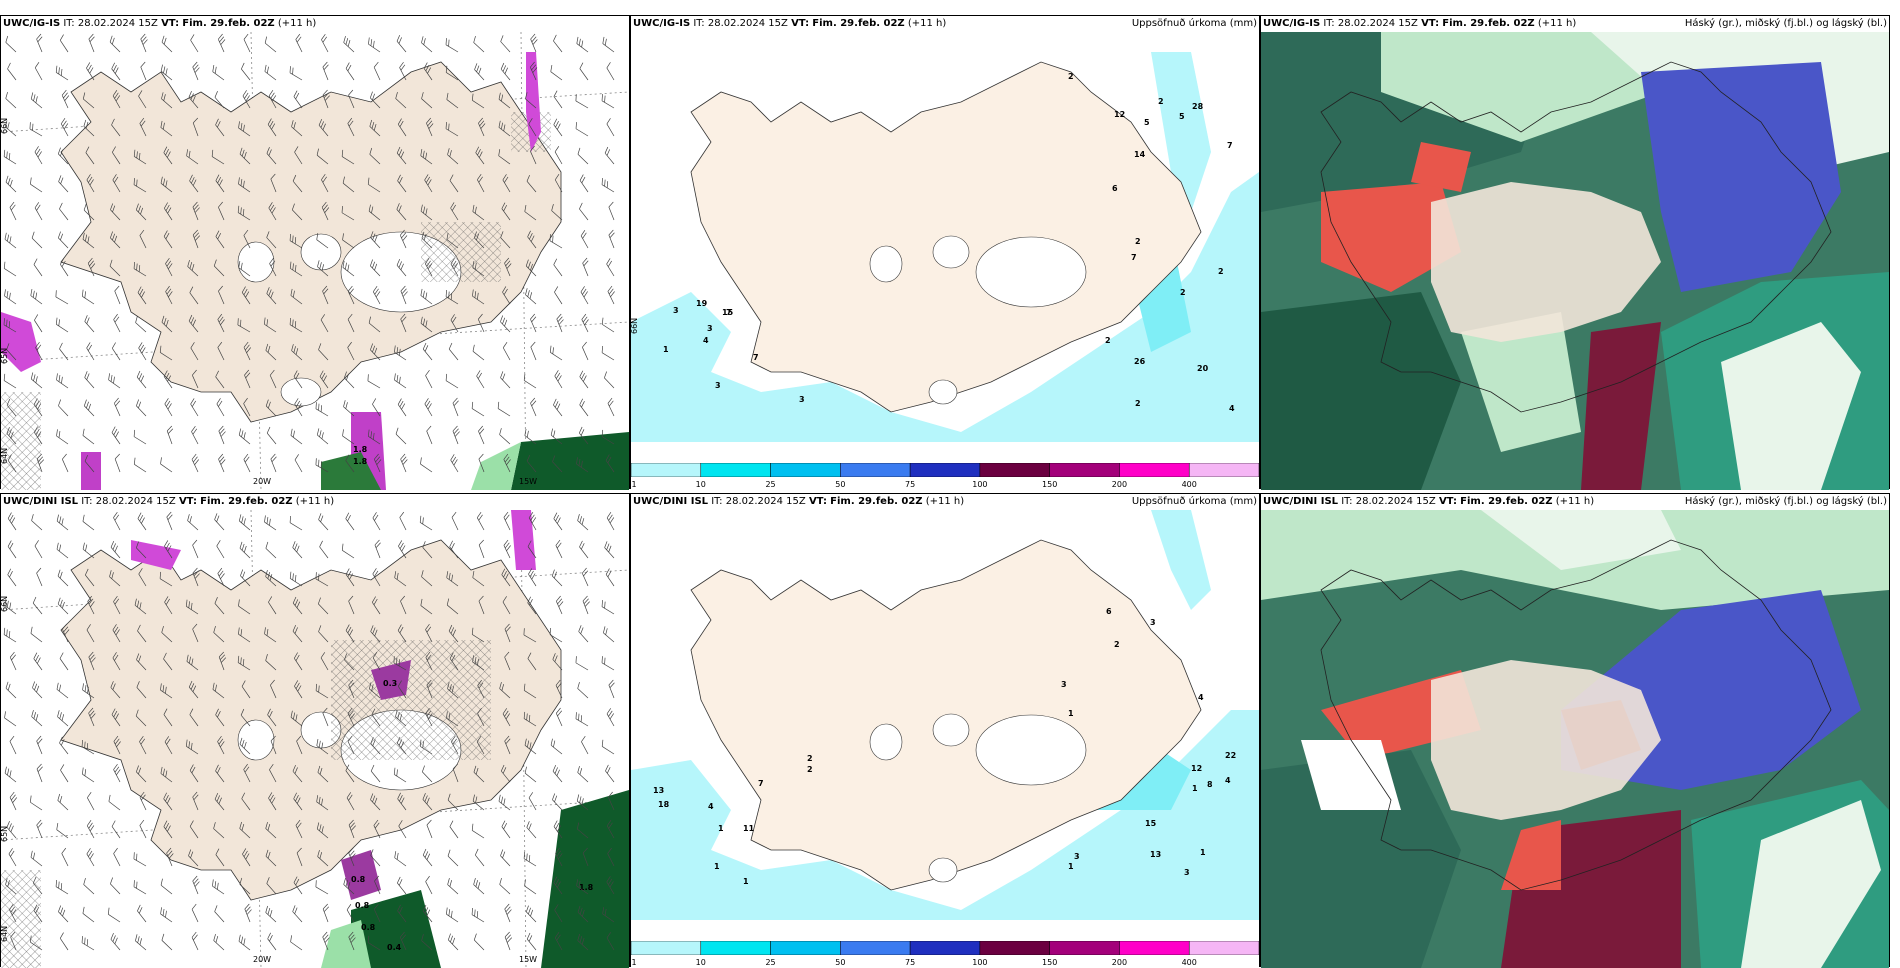 The image size is (1900, 968). What do you see at coordinates (702, 303) in the screenshot?
I see `precip-value: 19` at bounding box center [702, 303].